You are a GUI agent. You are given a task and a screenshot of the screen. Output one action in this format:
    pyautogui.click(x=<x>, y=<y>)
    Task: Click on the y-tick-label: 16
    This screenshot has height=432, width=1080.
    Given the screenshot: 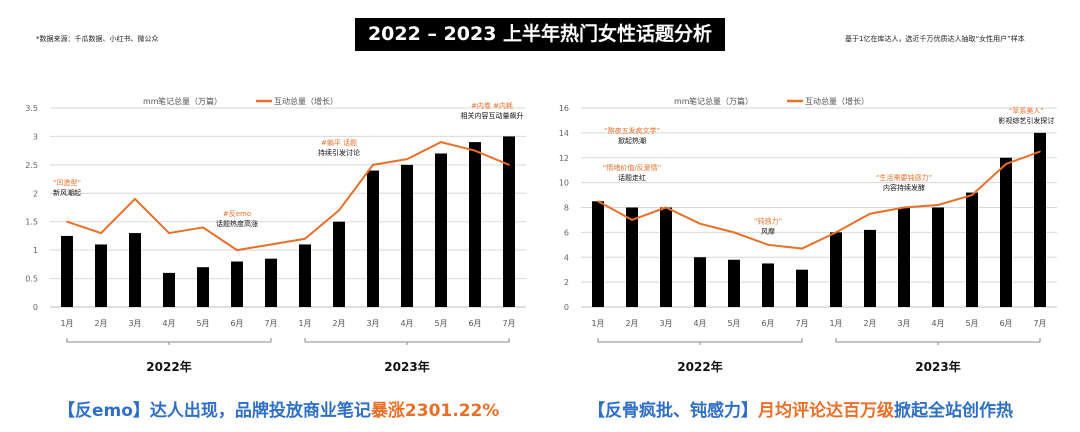 What is the action you would take?
    pyautogui.click(x=564, y=108)
    